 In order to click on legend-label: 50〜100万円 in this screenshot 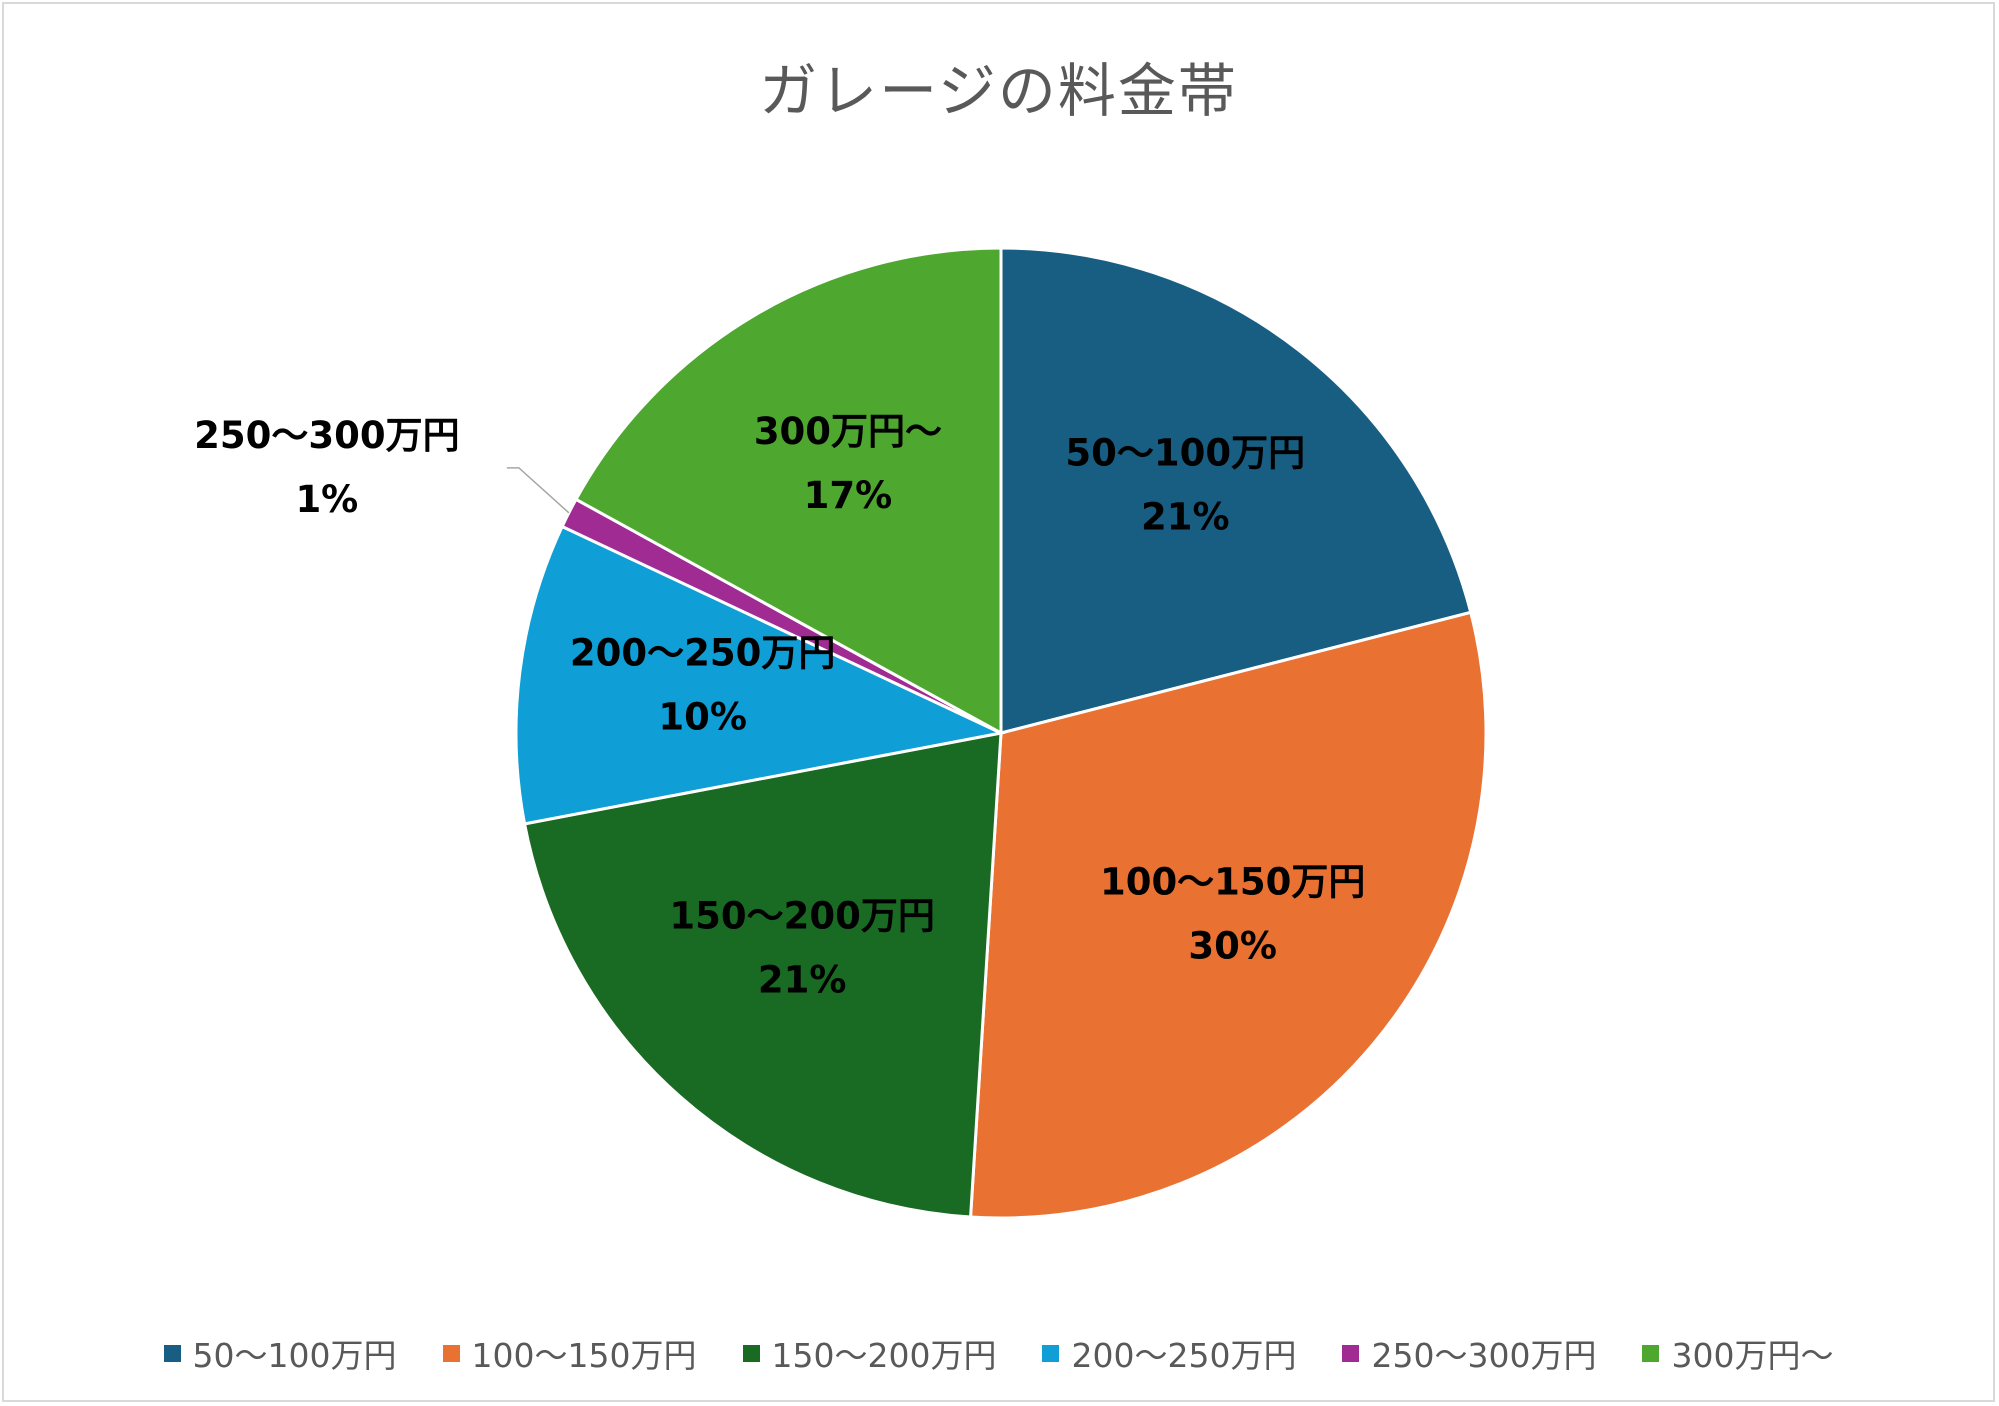, I will do `click(294, 1355)`.